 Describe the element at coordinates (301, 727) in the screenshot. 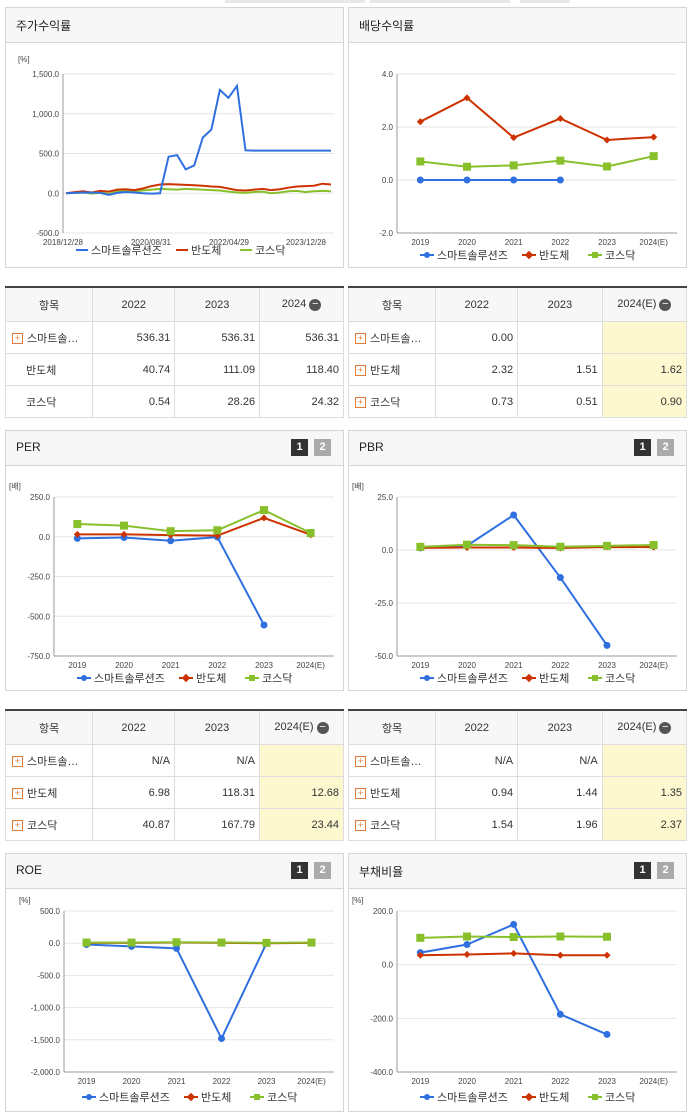

I see `column-header: 2024(E) −` at that location.